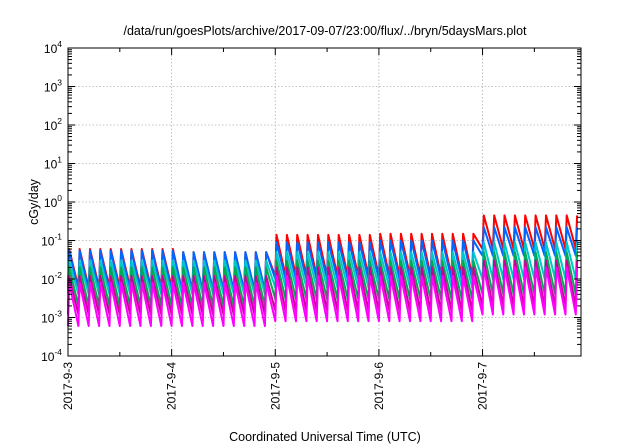 This screenshot has height=448, width=640. I want to click on x-tick-label: 2017-9-3, so click(68, 386).